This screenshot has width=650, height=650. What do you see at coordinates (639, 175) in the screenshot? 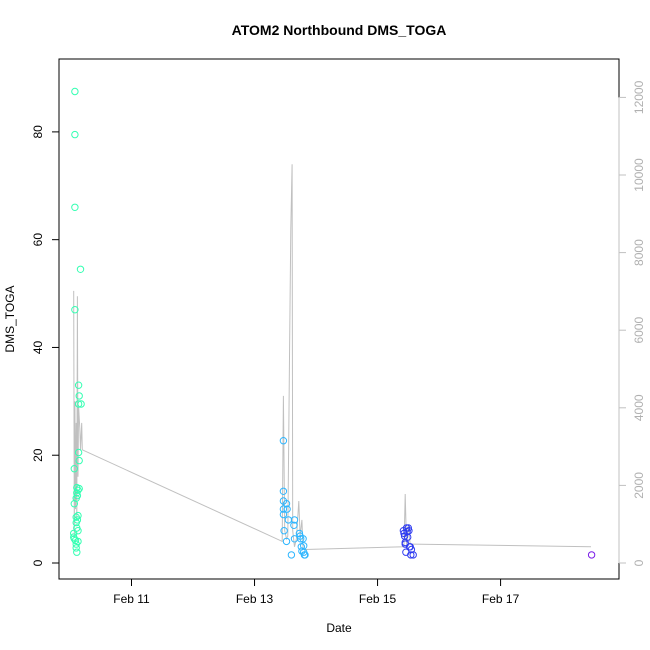
I see `right-axis-tick-label: 10000` at bounding box center [639, 175].